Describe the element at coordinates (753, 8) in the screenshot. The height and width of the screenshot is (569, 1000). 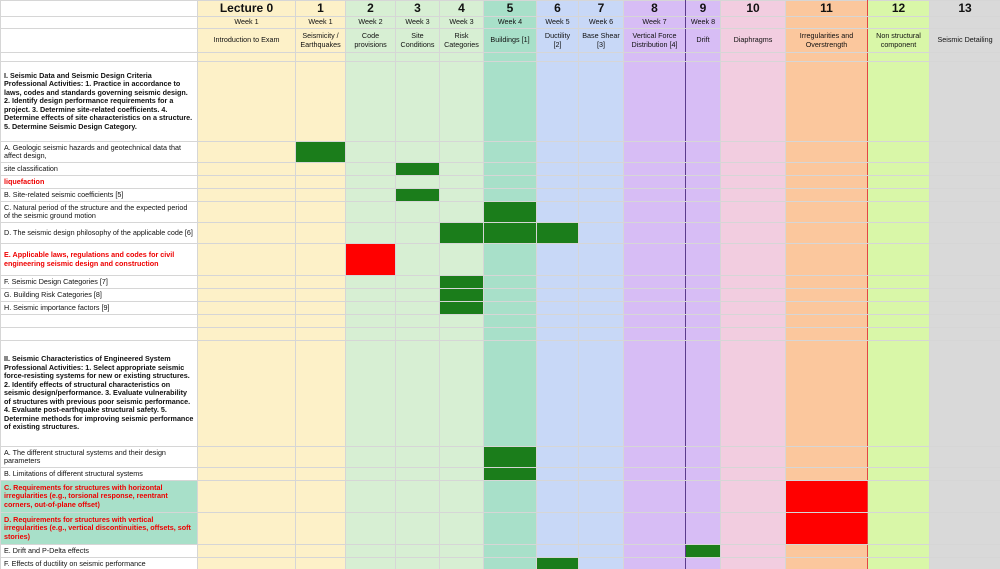
I see `header-num-l10: 10` at that location.